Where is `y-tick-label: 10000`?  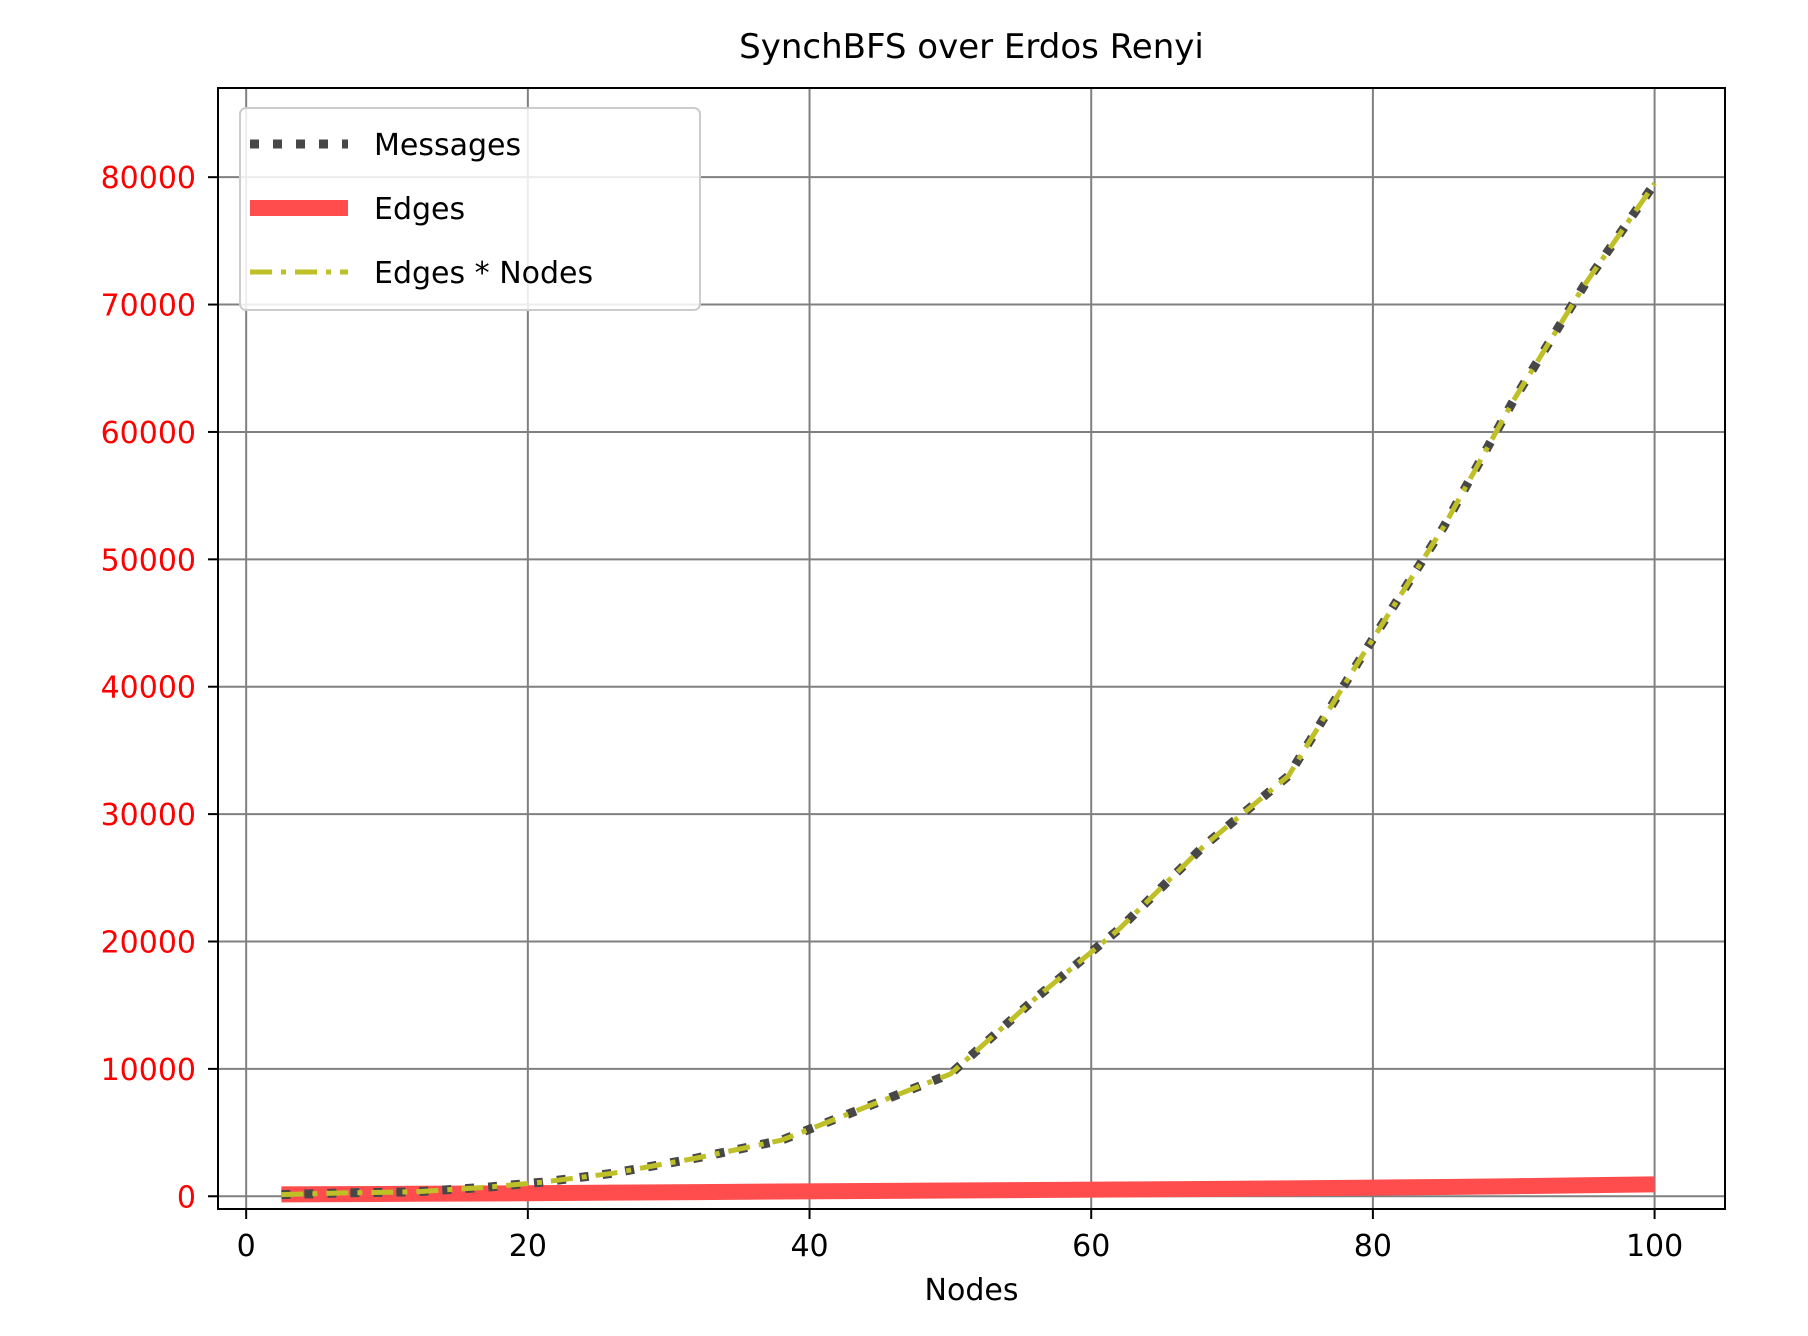 y-tick-label: 10000 is located at coordinates (148, 1070).